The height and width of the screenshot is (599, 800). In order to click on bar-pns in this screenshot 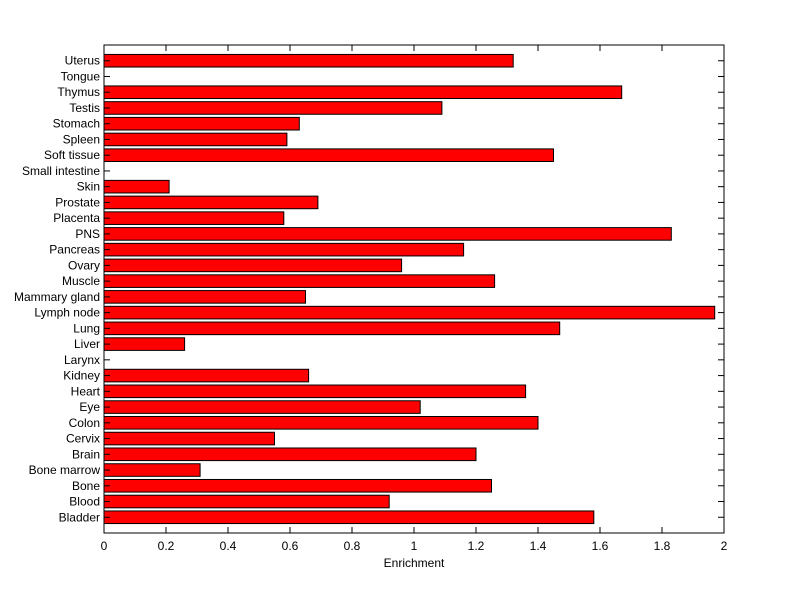, I will do `click(387, 234)`.